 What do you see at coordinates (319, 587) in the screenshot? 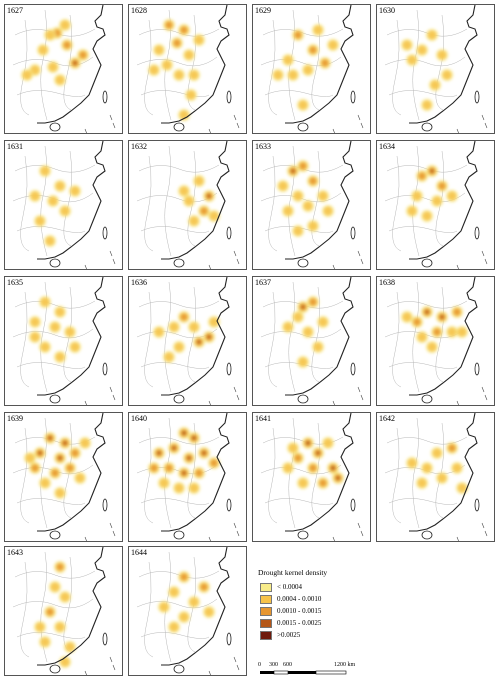
I see `legend-item: < 0.0004` at bounding box center [319, 587].